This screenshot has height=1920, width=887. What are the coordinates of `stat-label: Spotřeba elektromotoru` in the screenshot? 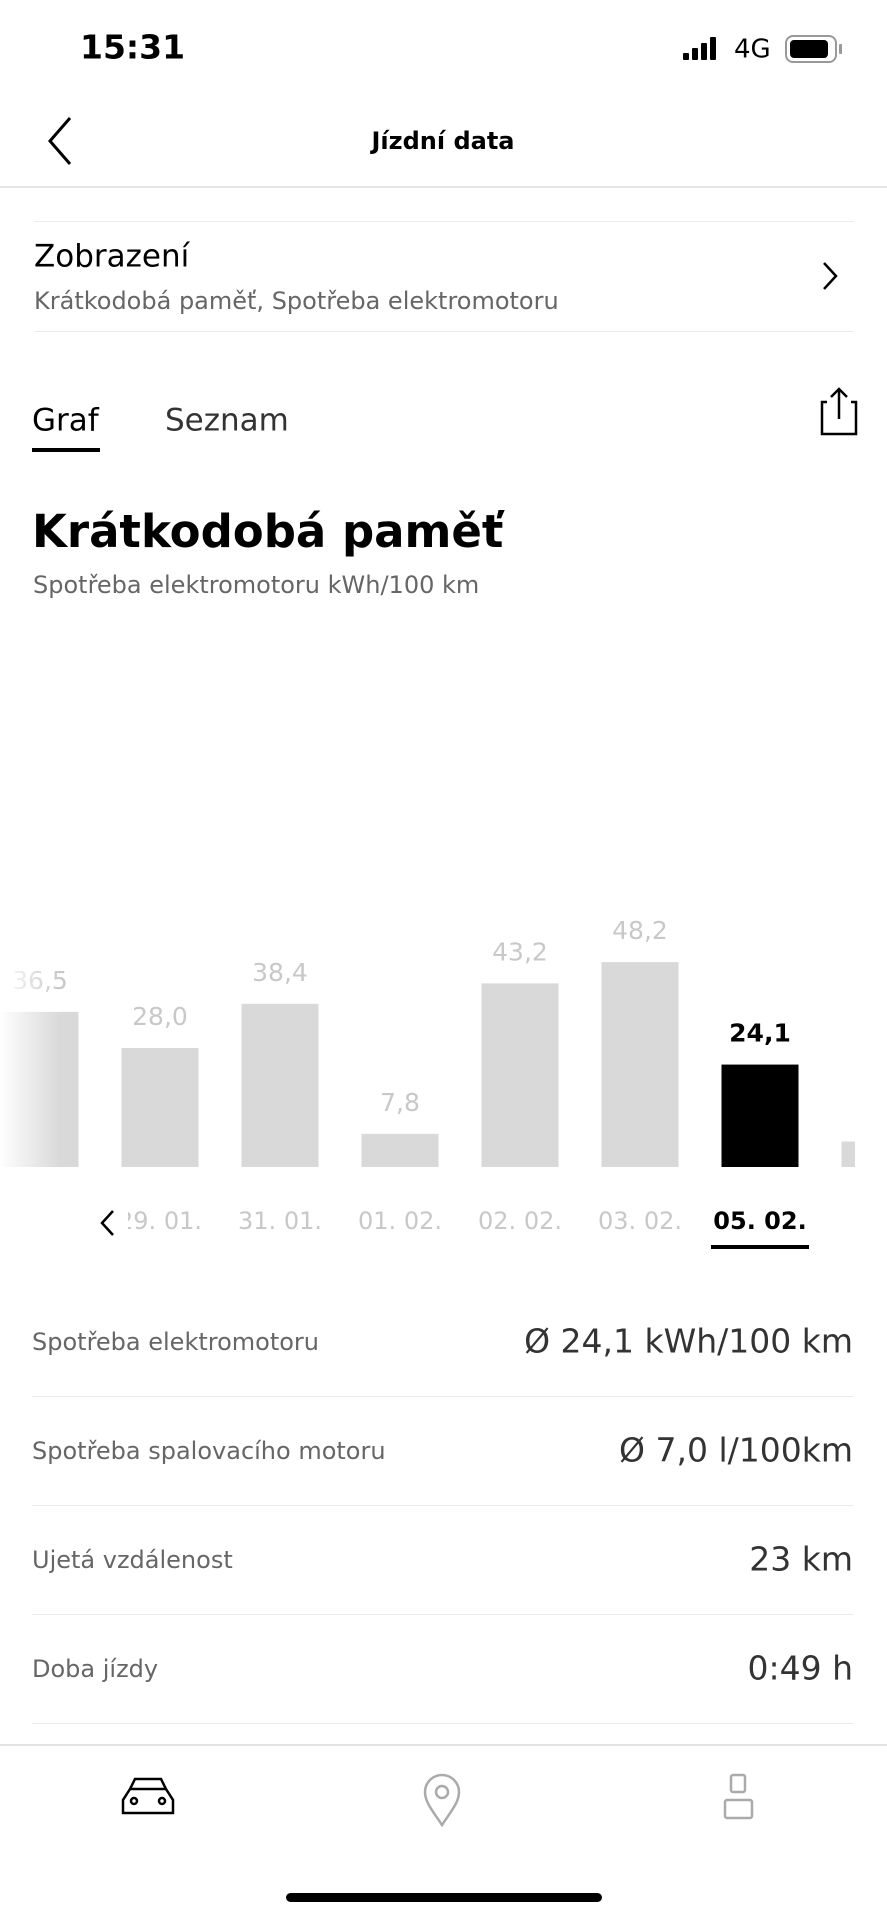 It's located at (175, 1342).